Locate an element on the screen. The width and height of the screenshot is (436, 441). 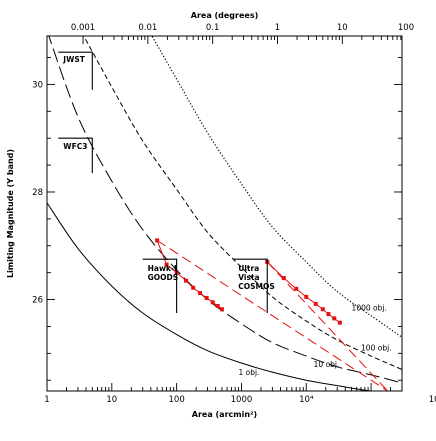
annotation-1-obj: 1 obj. is located at coordinates (248, 372).